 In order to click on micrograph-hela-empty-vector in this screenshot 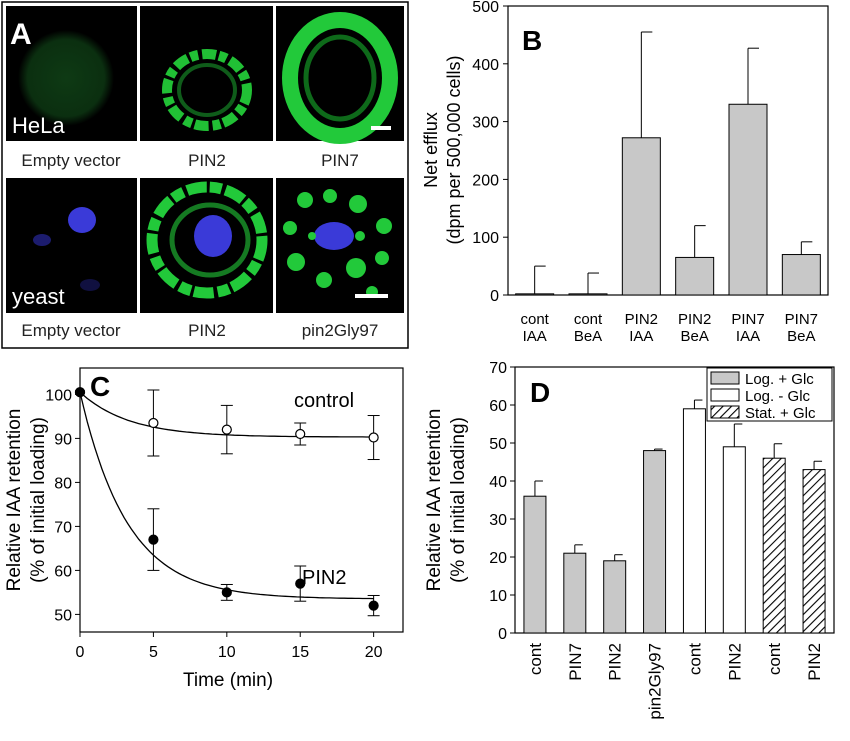, I will do `click(71, 73)`.